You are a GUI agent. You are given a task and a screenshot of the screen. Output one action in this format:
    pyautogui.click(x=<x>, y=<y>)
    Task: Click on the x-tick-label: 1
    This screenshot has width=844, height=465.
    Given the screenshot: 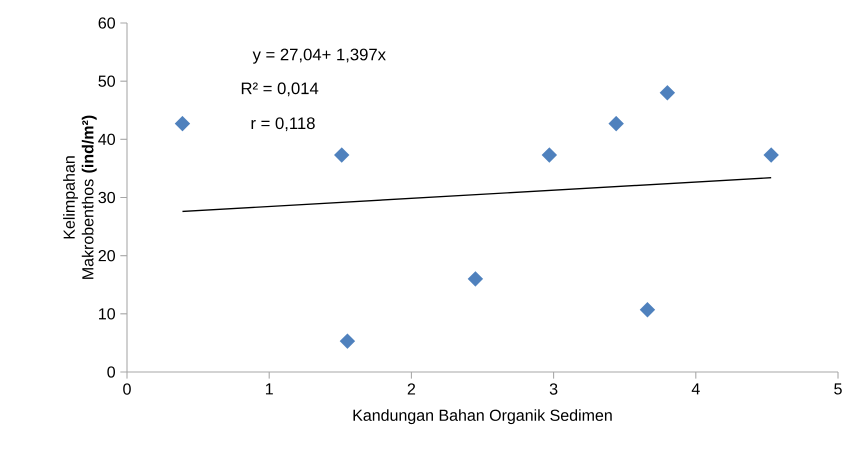 What is the action you would take?
    pyautogui.click(x=269, y=388)
    